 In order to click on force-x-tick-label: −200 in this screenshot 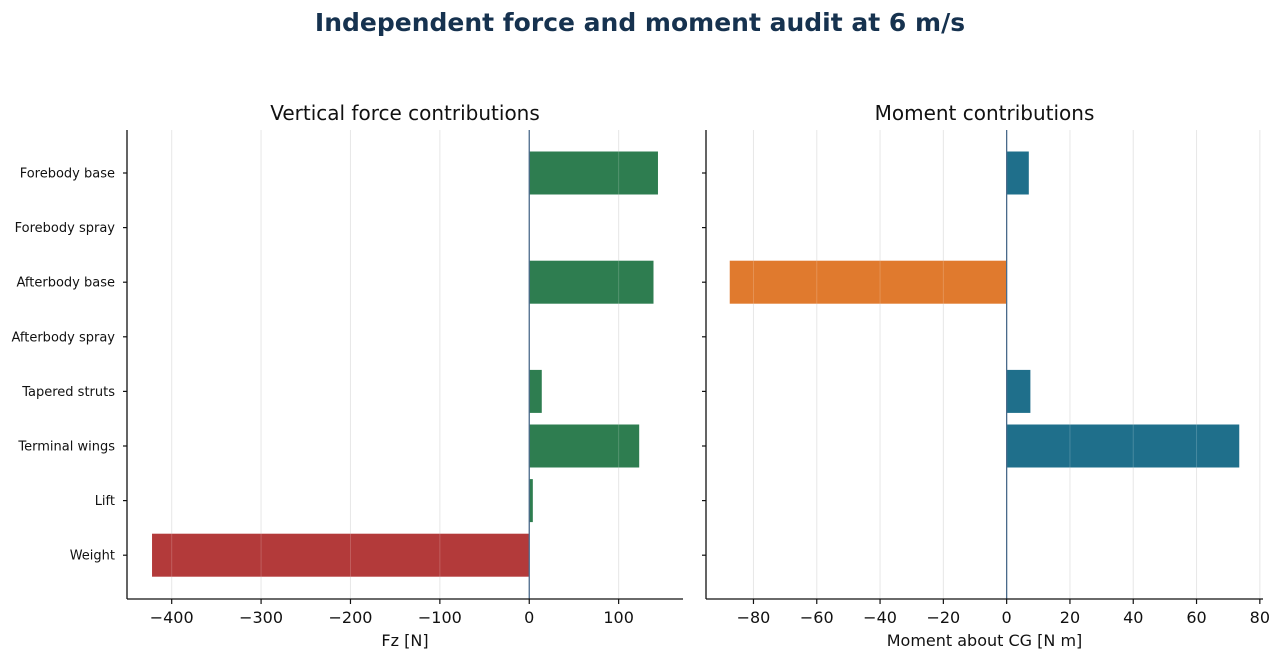, I will do `click(350, 617)`.